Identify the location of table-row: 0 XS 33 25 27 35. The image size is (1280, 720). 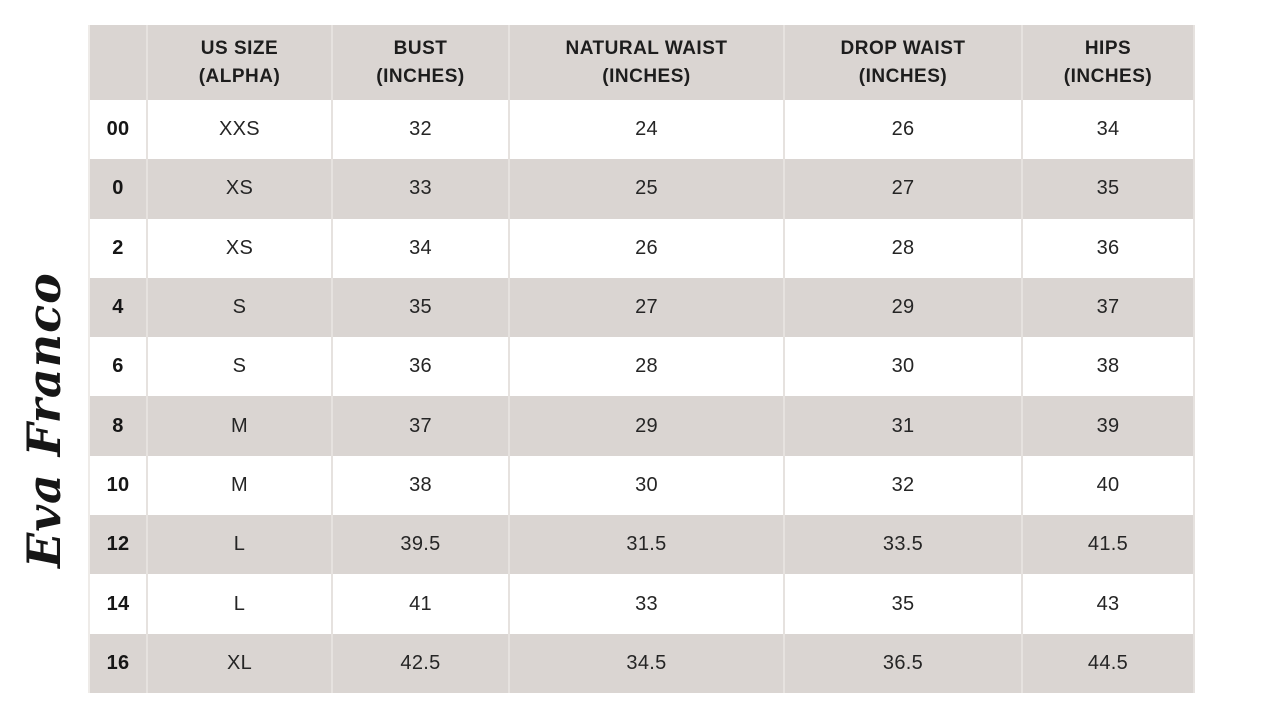
(641, 189).